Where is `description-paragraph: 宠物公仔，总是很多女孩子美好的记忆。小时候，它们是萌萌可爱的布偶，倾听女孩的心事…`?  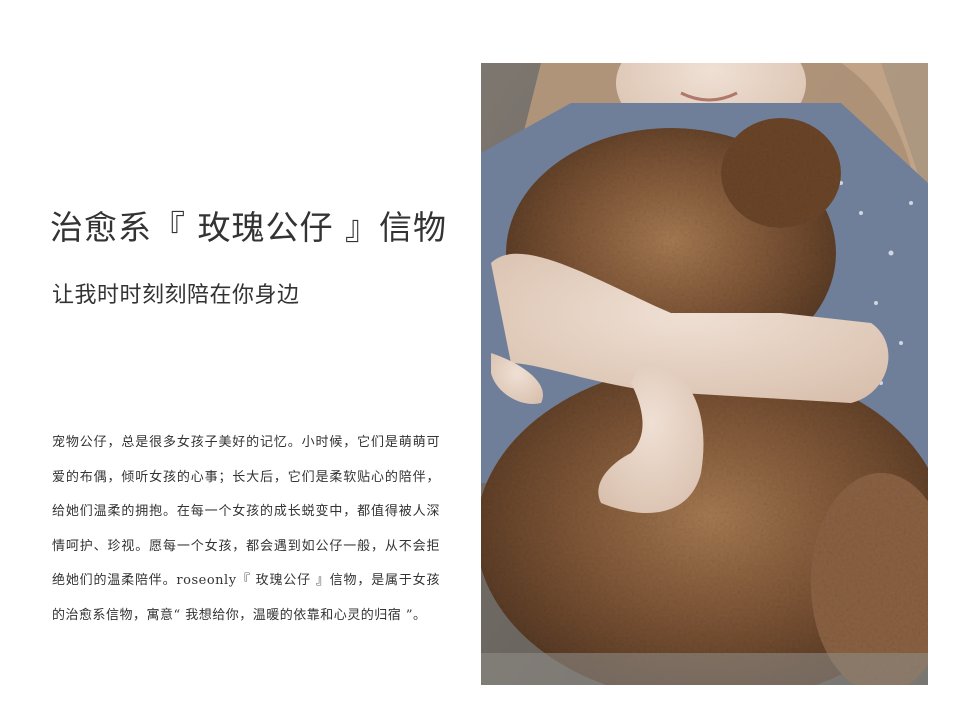
description-paragraph: 宠物公仔，总是很多女孩子美好的记忆。小时候，它们是萌萌可爱的布偶，倾听女孩的心事… is located at coordinates (246, 529).